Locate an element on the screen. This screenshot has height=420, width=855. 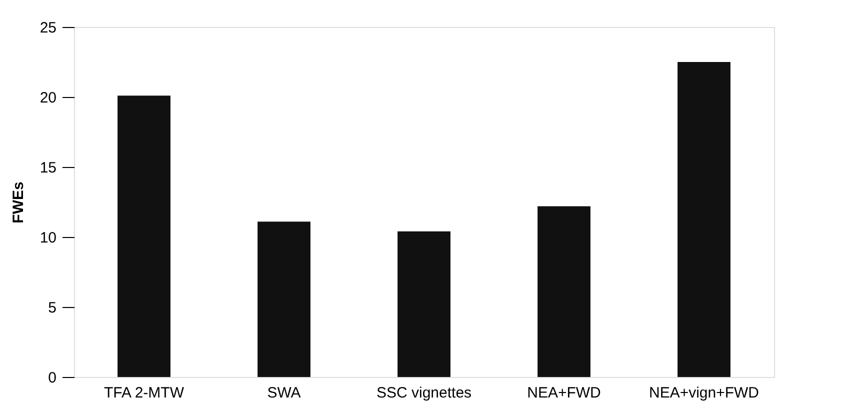
y-tick-label: 10 is located at coordinates (48, 238).